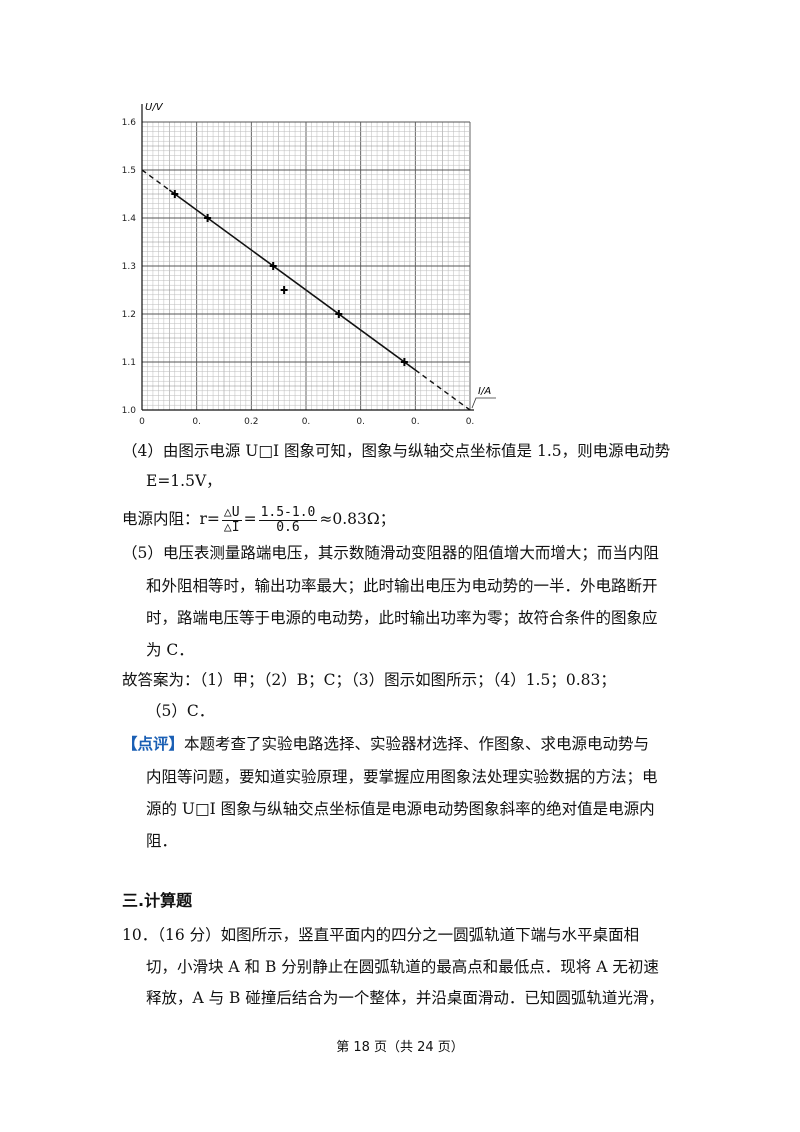  Describe the element at coordinates (402, 586) in the screenshot. I see `p5-line2: 和外阻相等时，输出功率最大；此时输出电压为电动势的一半．外电路断开` at that location.